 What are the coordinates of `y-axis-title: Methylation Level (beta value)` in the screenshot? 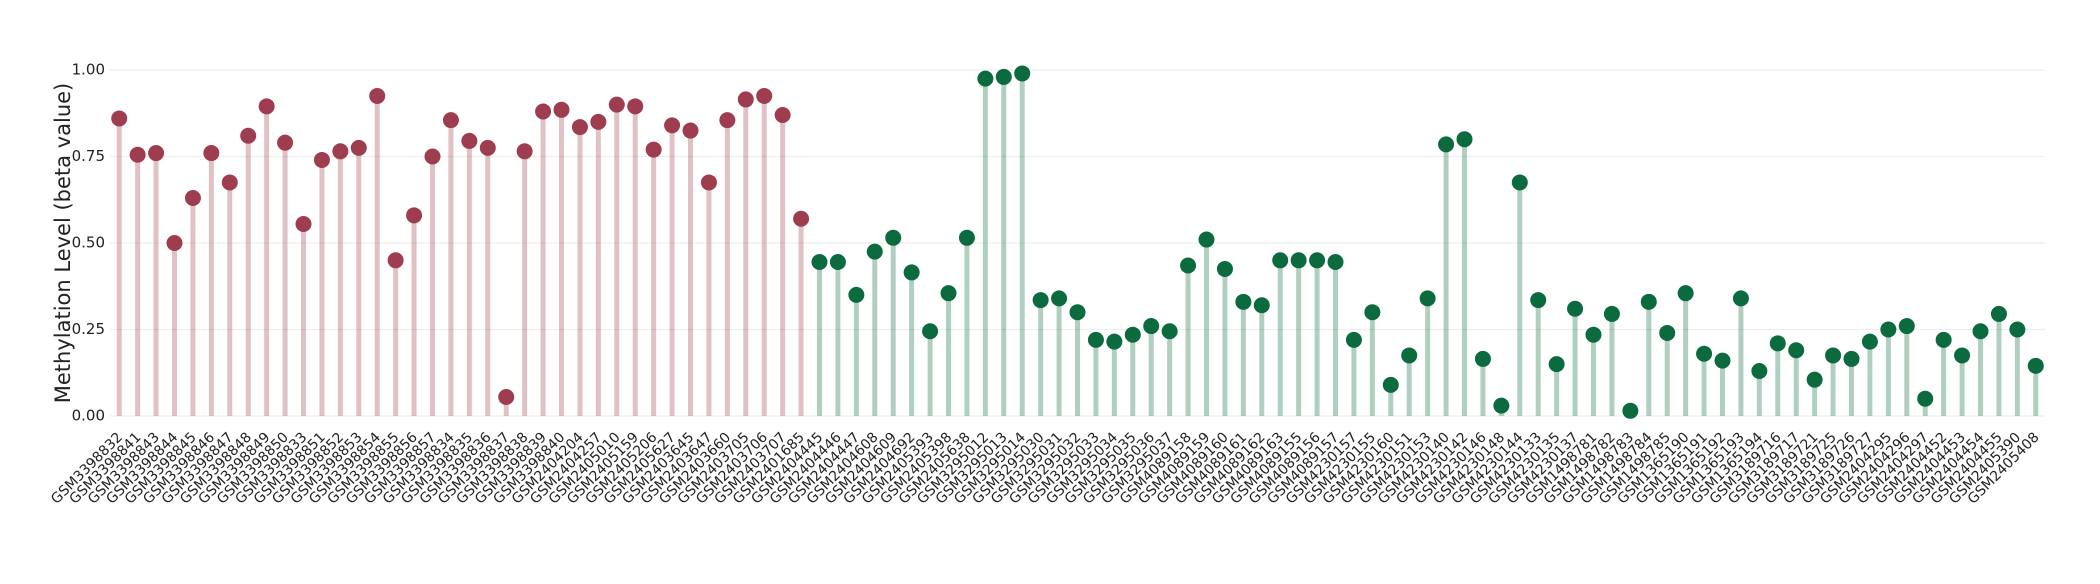 It's located at (63, 243).